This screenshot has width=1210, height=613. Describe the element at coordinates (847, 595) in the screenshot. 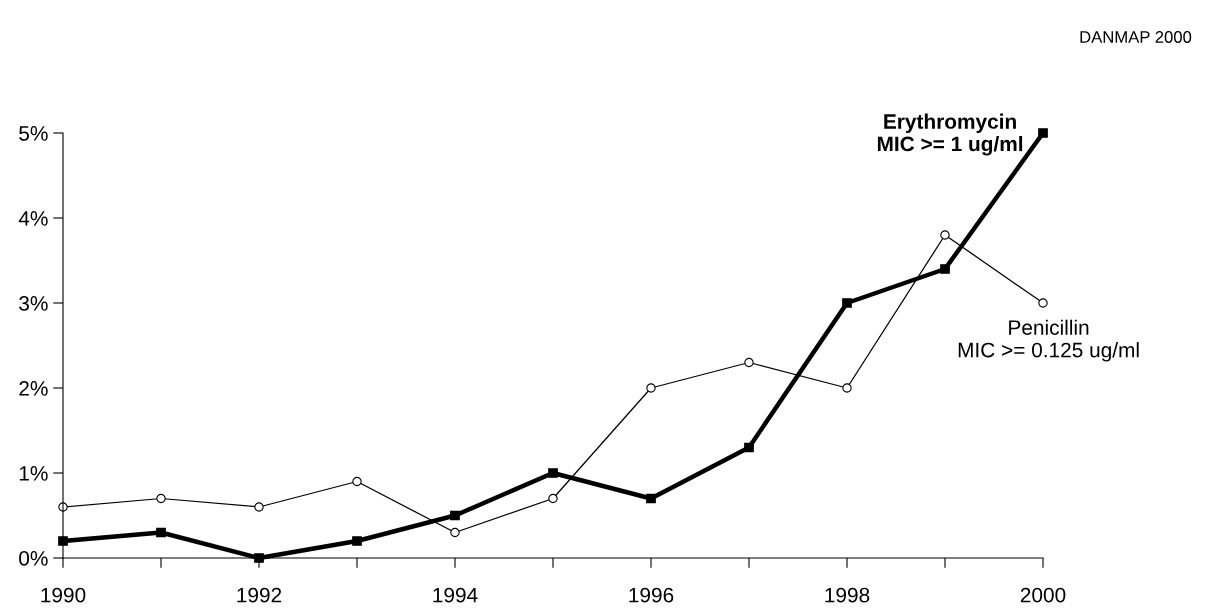

I see `x-tick-label: 1998` at that location.